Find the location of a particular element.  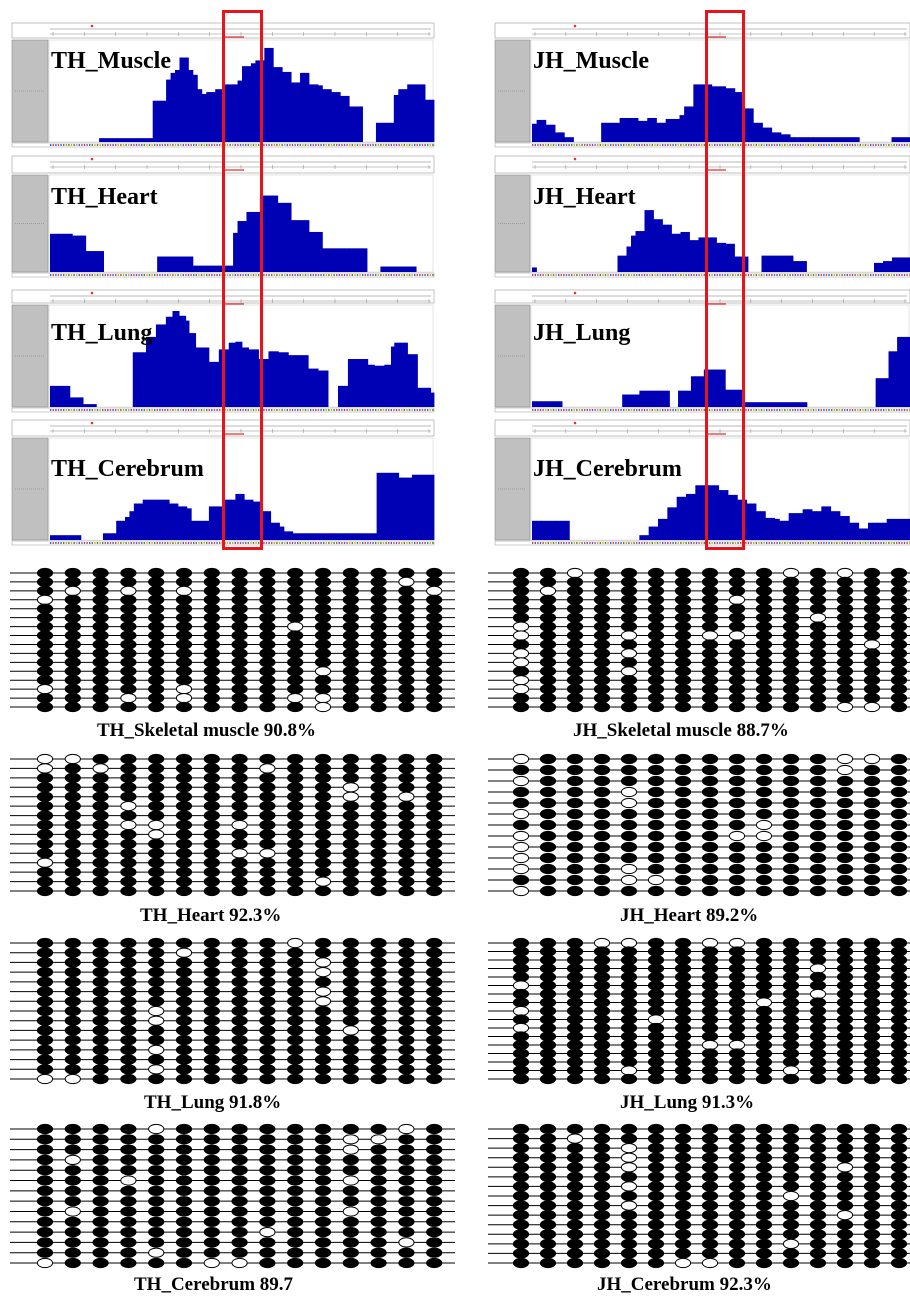

label-th-cerebrum: TH_Cerebrum 89.7 is located at coordinates (214, 1284).